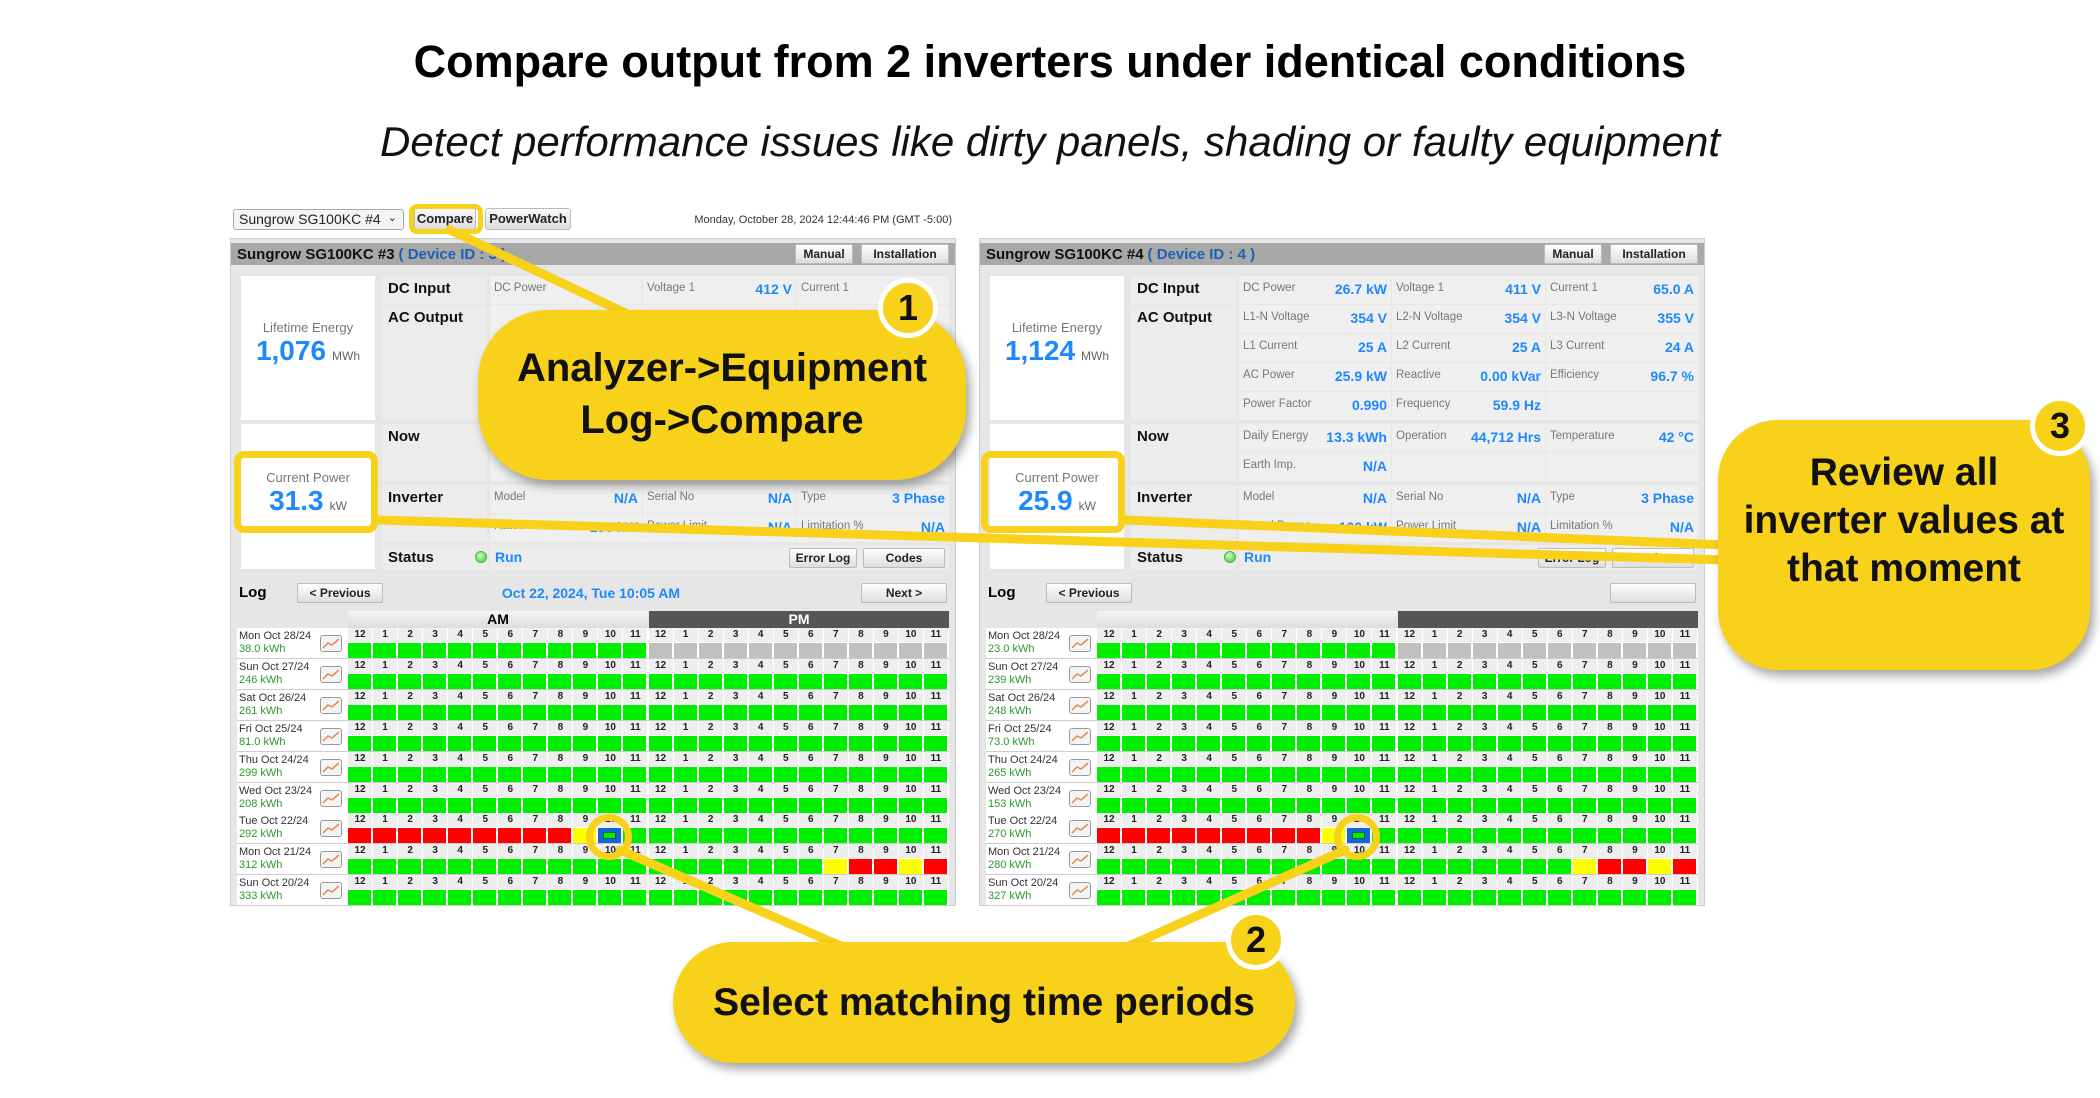 The width and height of the screenshot is (2100, 1098). I want to click on previous-button: < Previous, so click(1089, 593).